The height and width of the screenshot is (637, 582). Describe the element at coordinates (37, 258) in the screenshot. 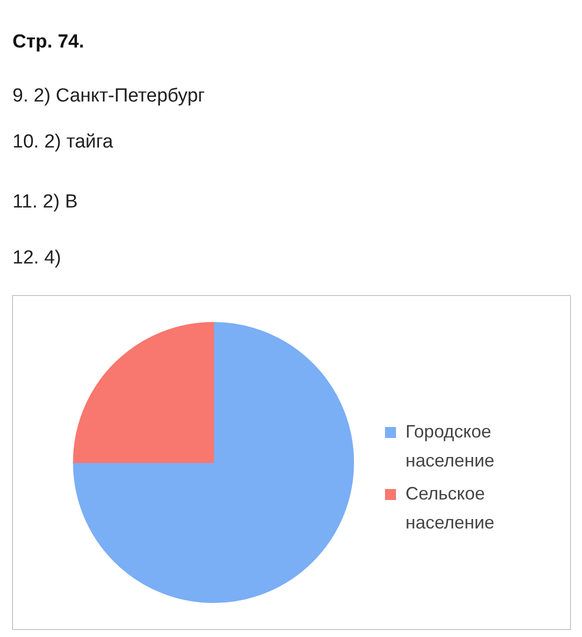

I see `text: 12. 4)` at that location.